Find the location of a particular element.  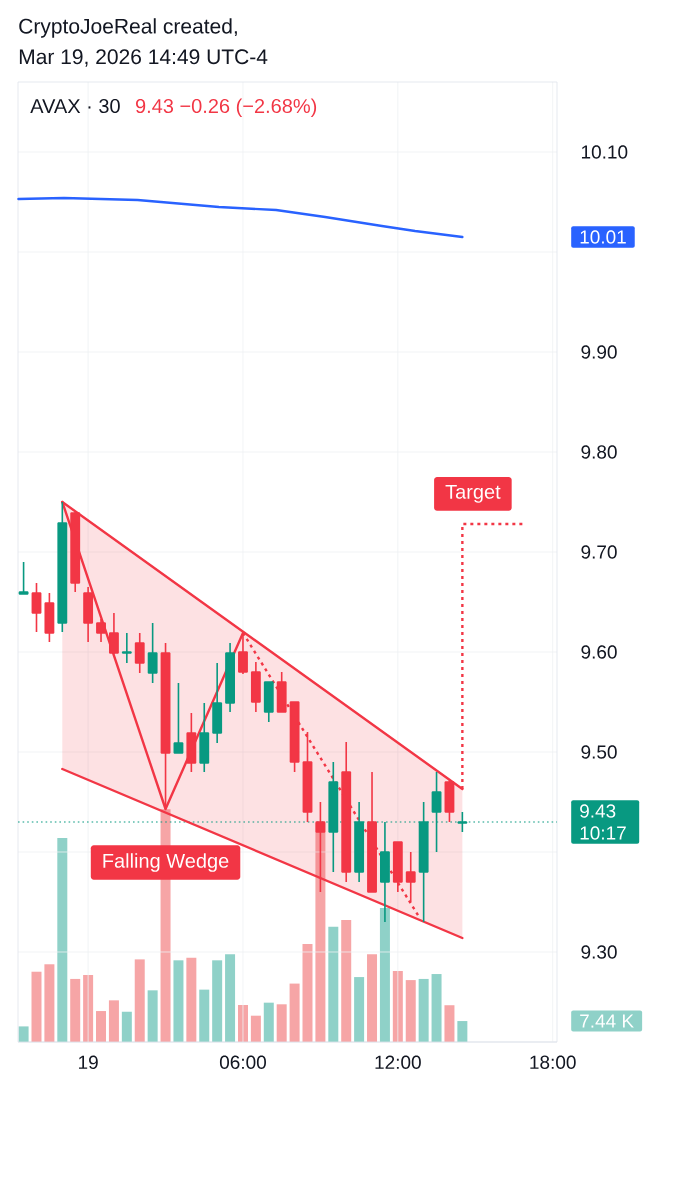

y-tick-label: 9.50 is located at coordinates (599, 752).